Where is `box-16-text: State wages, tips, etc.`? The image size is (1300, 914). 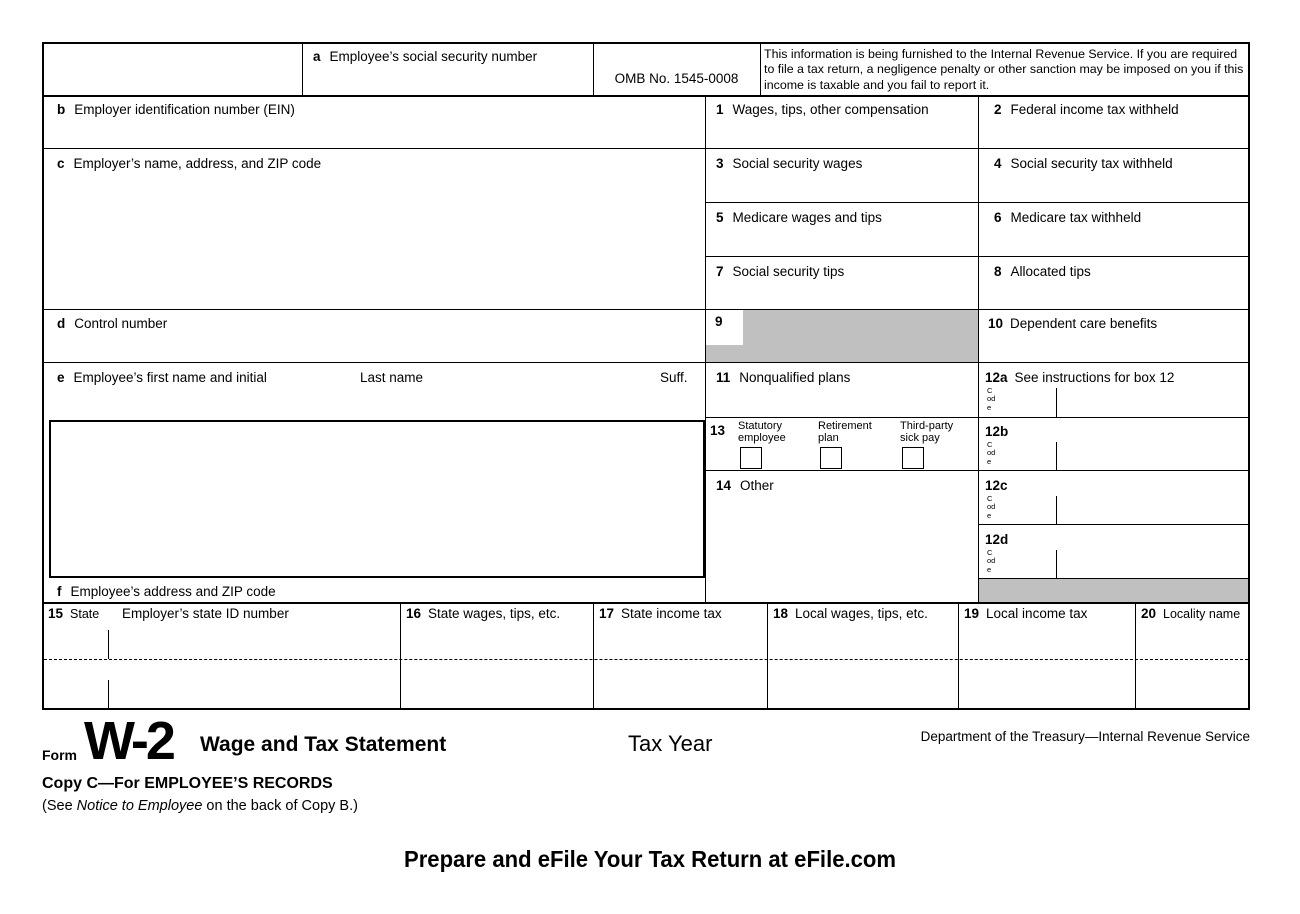
box-16-text: State wages, tips, etc. is located at coordinates (494, 613).